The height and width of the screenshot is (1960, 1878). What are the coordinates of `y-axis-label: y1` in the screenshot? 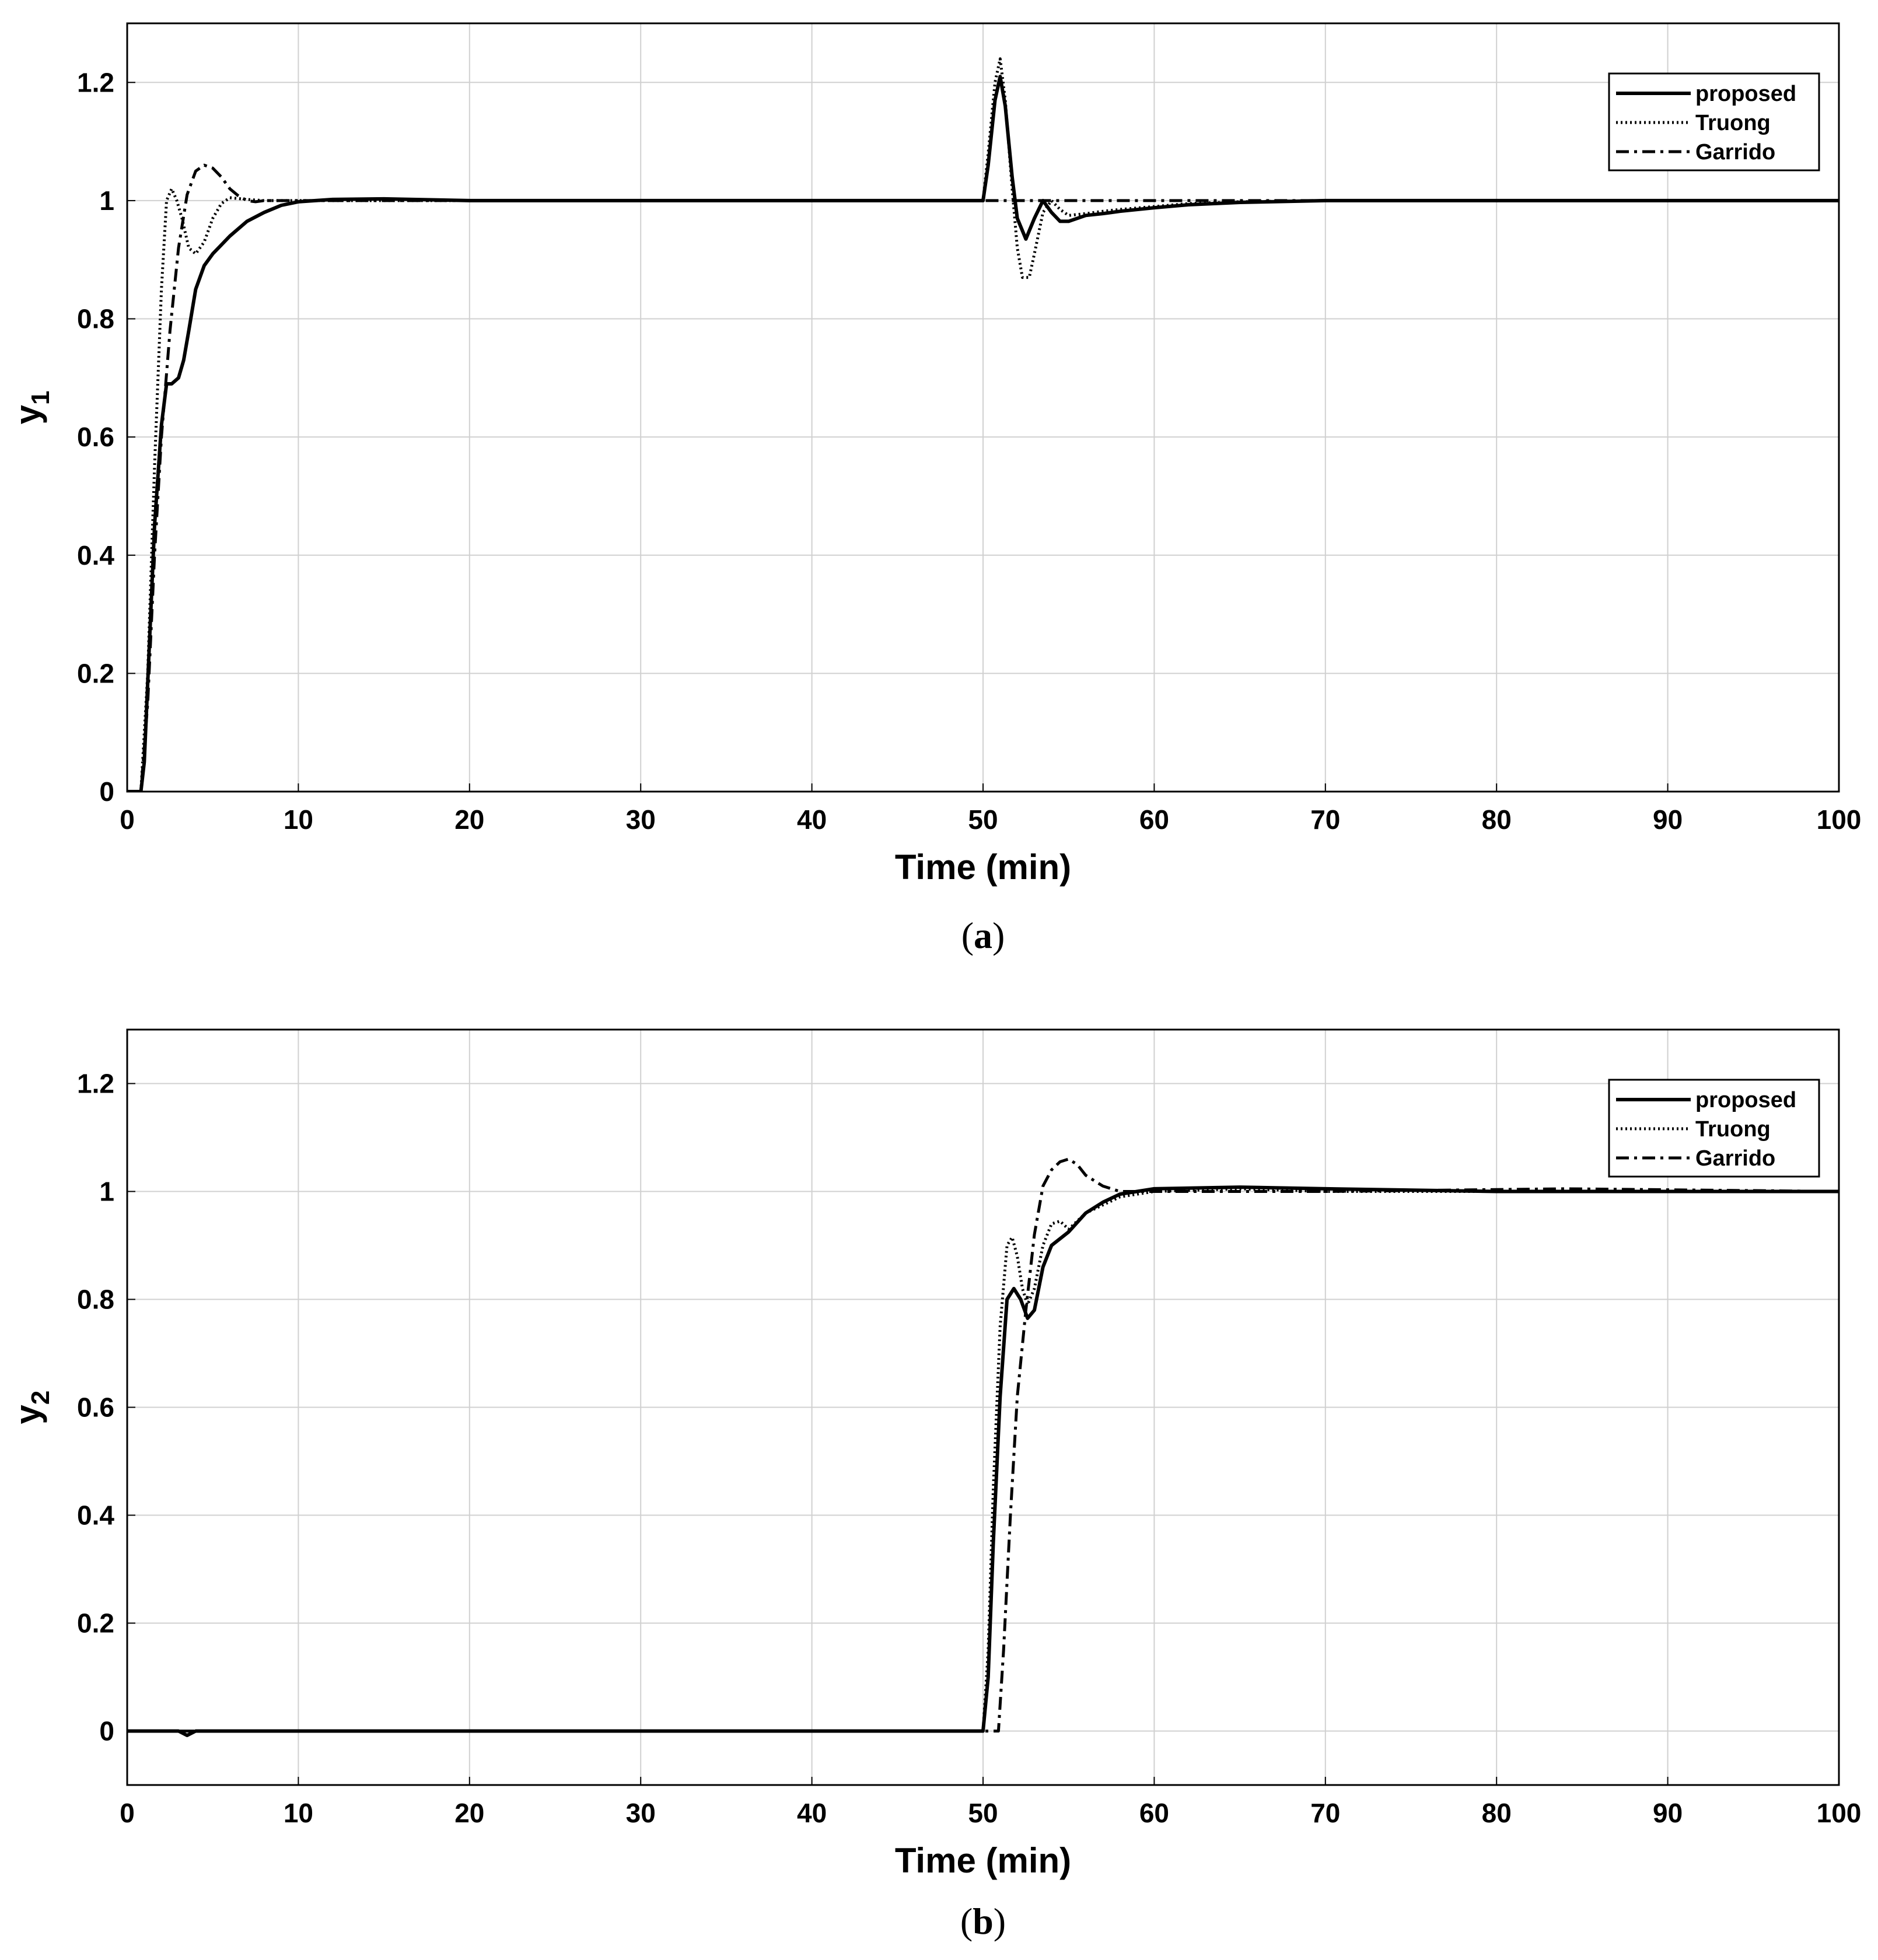 It's located at (31, 408).